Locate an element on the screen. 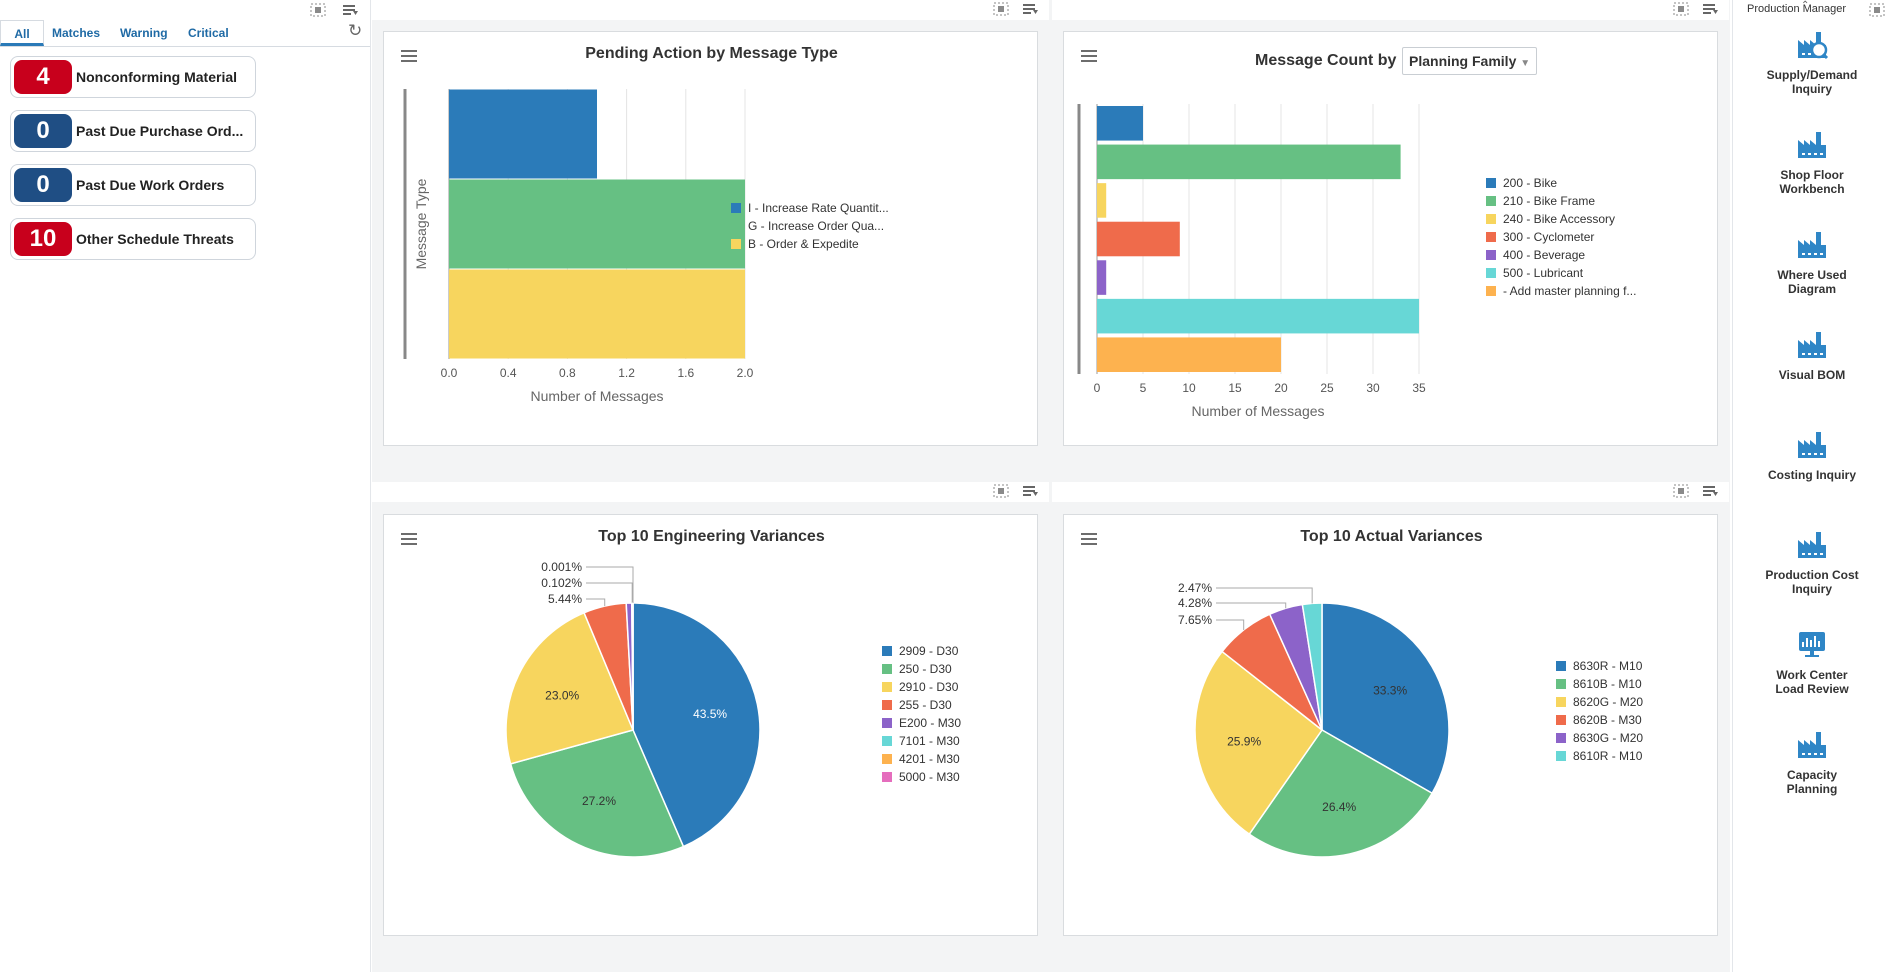 This screenshot has height=972, width=1890. launch-item-label: Visual BOM is located at coordinates (1811, 375).